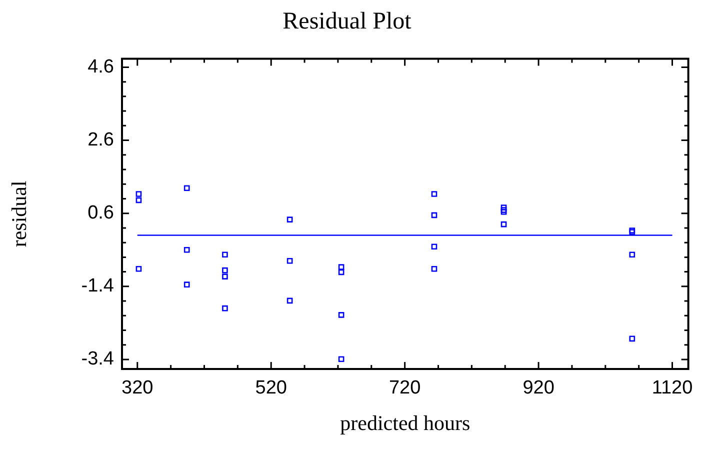  Describe the element at coordinates (347, 21) in the screenshot. I see `chart-title: Residual Plot` at that location.